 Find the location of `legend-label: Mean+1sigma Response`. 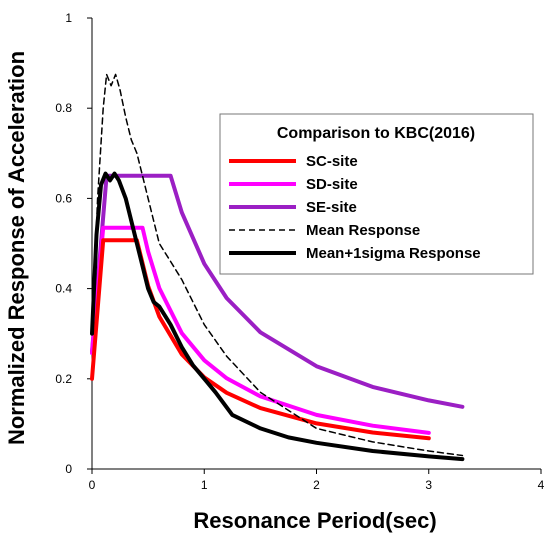

legend-label: Mean+1sigma Response is located at coordinates (393, 253).